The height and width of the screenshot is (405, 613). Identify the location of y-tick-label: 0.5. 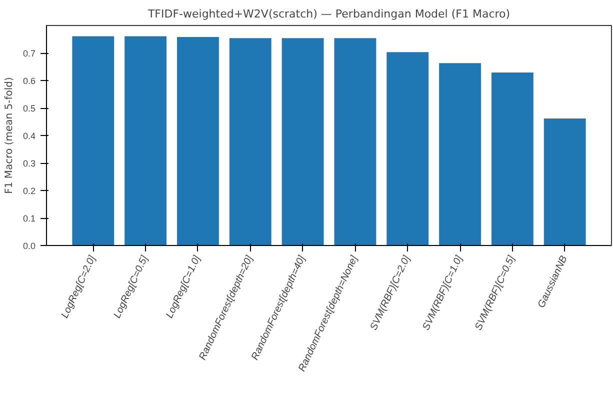
(29, 109).